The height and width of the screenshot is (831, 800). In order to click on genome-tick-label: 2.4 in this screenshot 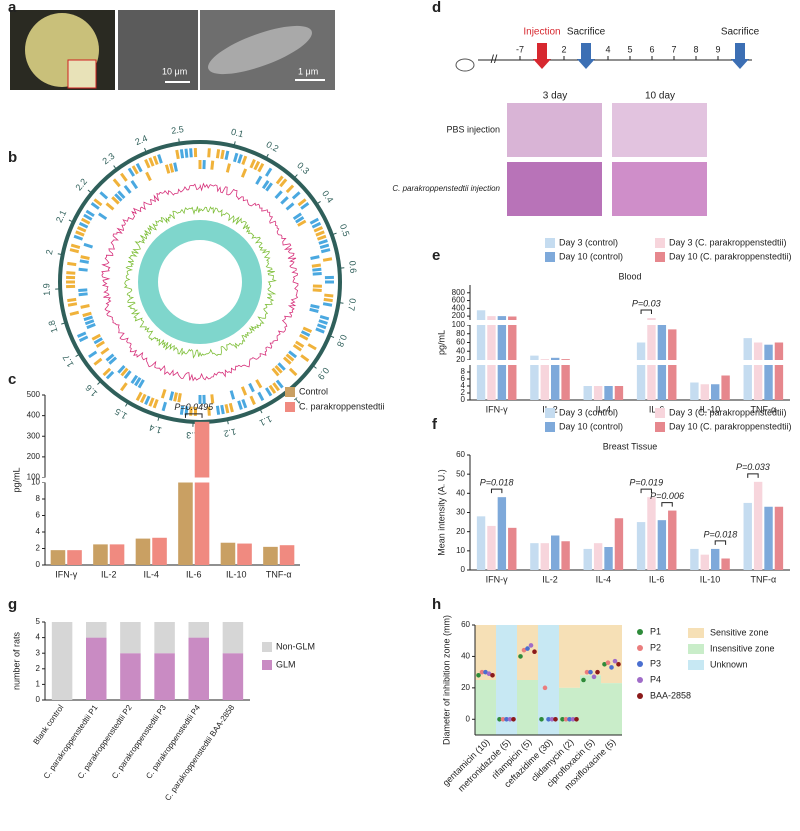, I will do `click(141, 140)`.